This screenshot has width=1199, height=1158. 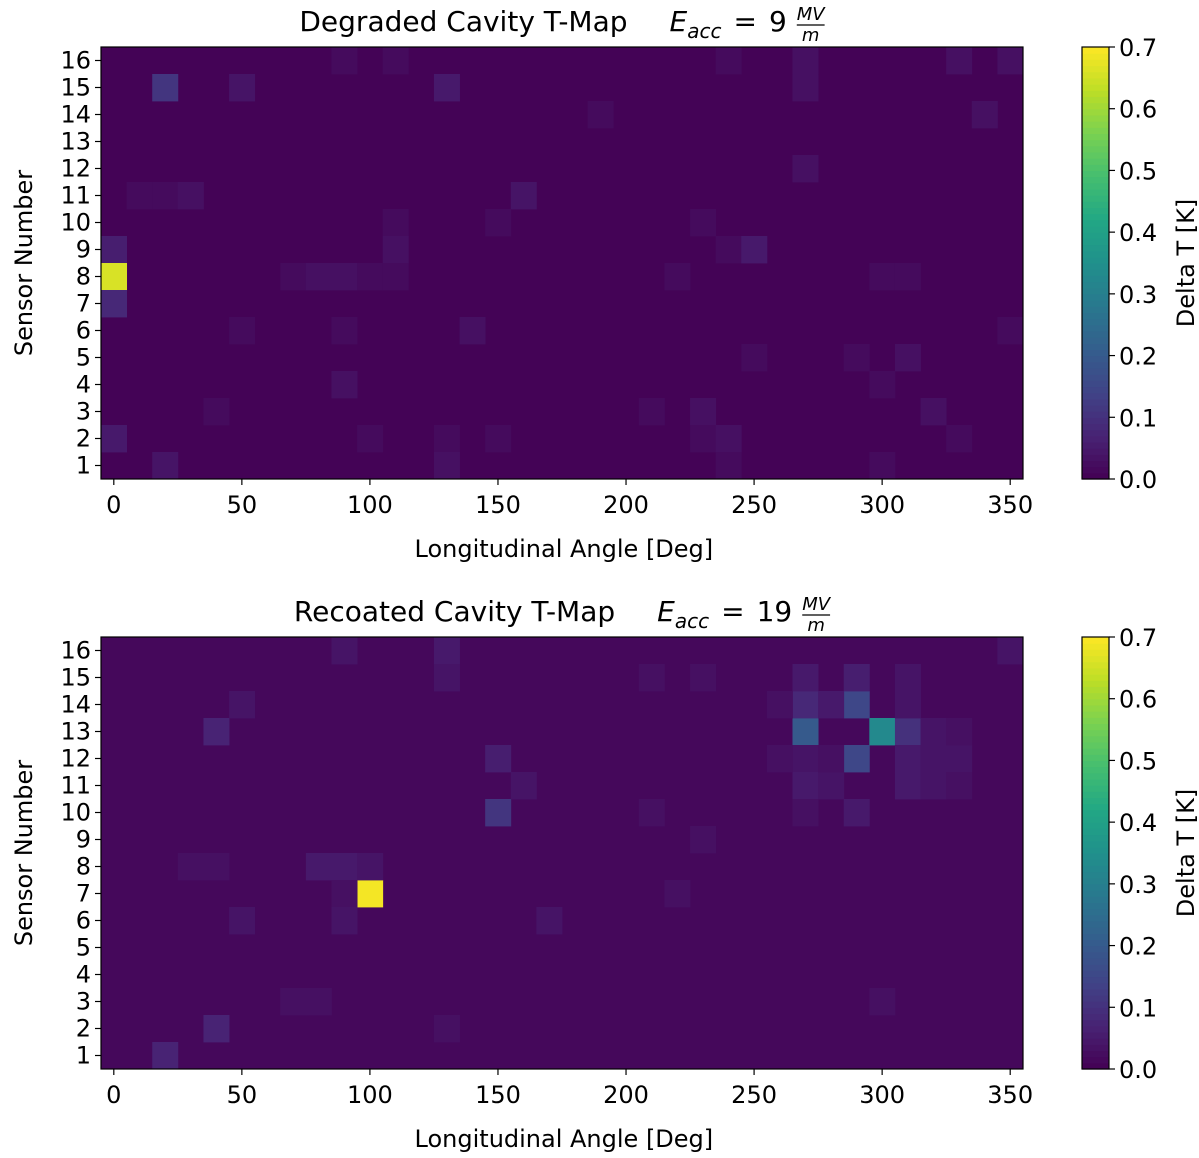 I want to click on y-tick-label: 14, so click(x=75, y=115).